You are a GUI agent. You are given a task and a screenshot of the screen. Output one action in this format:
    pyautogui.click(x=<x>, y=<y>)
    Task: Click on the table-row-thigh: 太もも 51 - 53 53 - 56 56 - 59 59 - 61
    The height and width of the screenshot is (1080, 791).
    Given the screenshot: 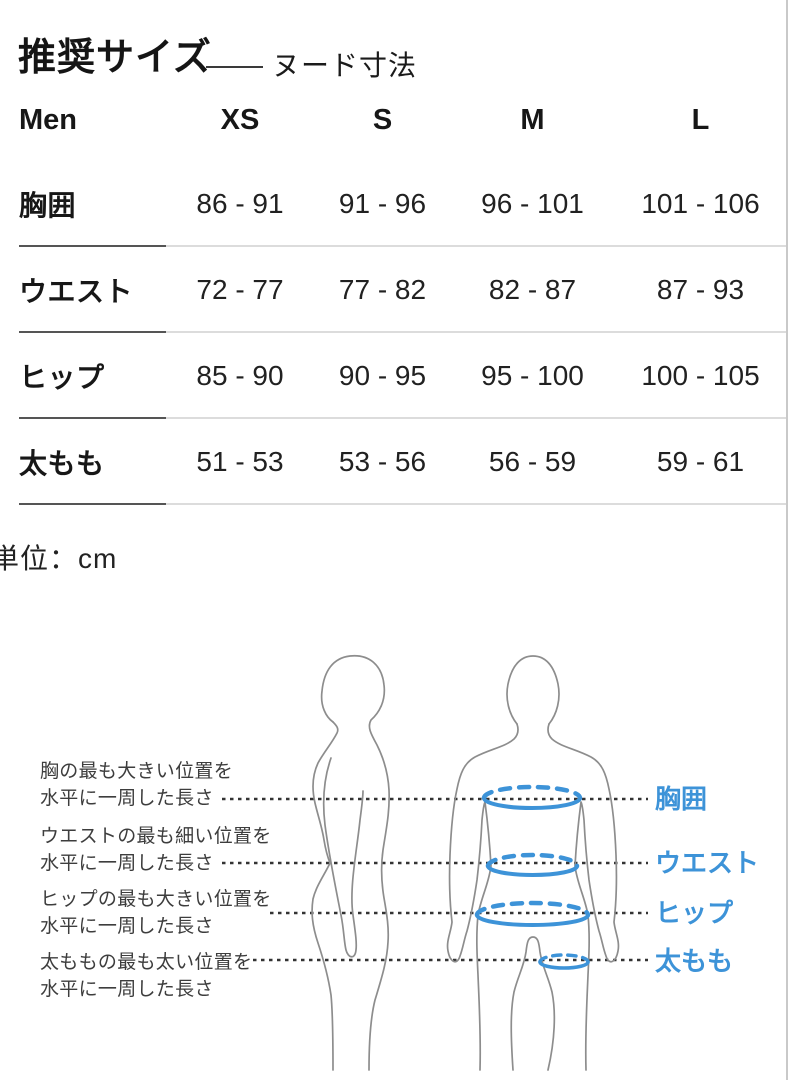 What is the action you would take?
    pyautogui.click(x=395, y=462)
    